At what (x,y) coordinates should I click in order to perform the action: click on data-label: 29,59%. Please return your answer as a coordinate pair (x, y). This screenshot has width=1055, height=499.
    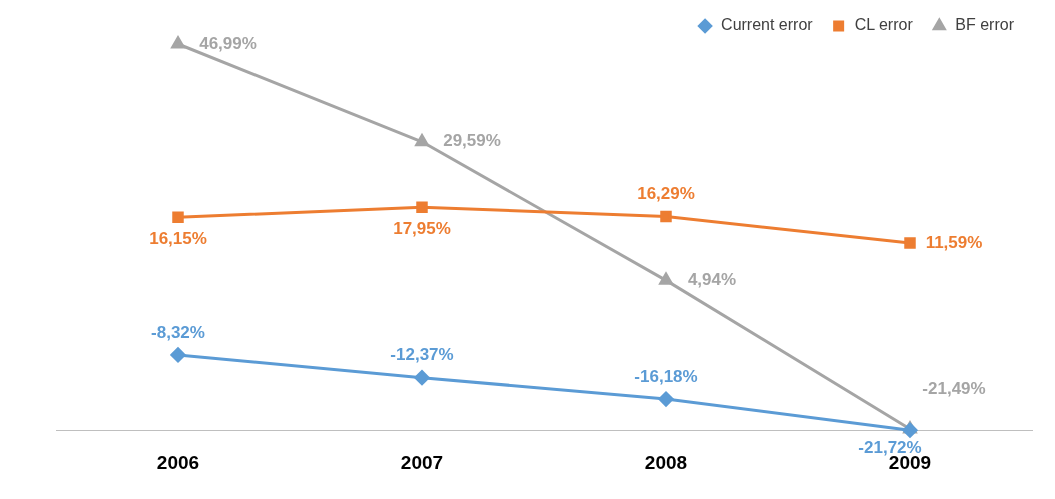
    Looking at the image, I should click on (472, 141).